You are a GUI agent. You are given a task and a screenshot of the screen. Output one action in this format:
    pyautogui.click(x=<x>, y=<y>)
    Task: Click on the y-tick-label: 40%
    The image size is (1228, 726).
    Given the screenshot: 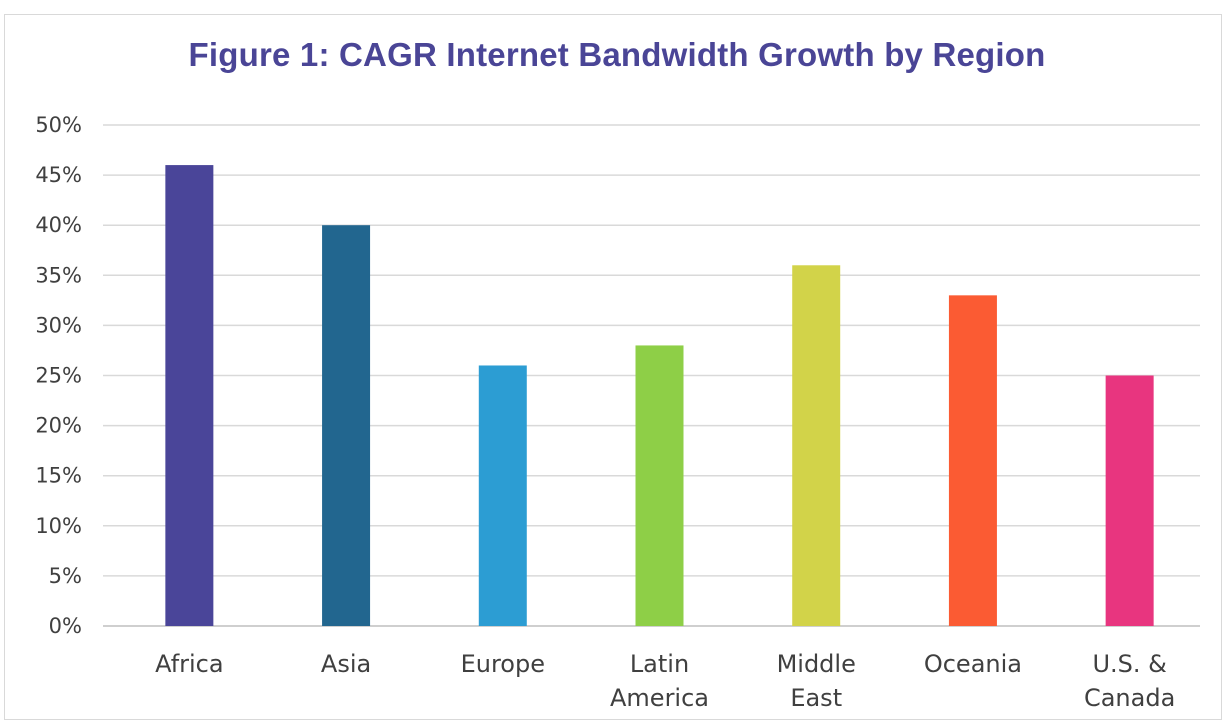 What is the action you would take?
    pyautogui.click(x=58, y=225)
    